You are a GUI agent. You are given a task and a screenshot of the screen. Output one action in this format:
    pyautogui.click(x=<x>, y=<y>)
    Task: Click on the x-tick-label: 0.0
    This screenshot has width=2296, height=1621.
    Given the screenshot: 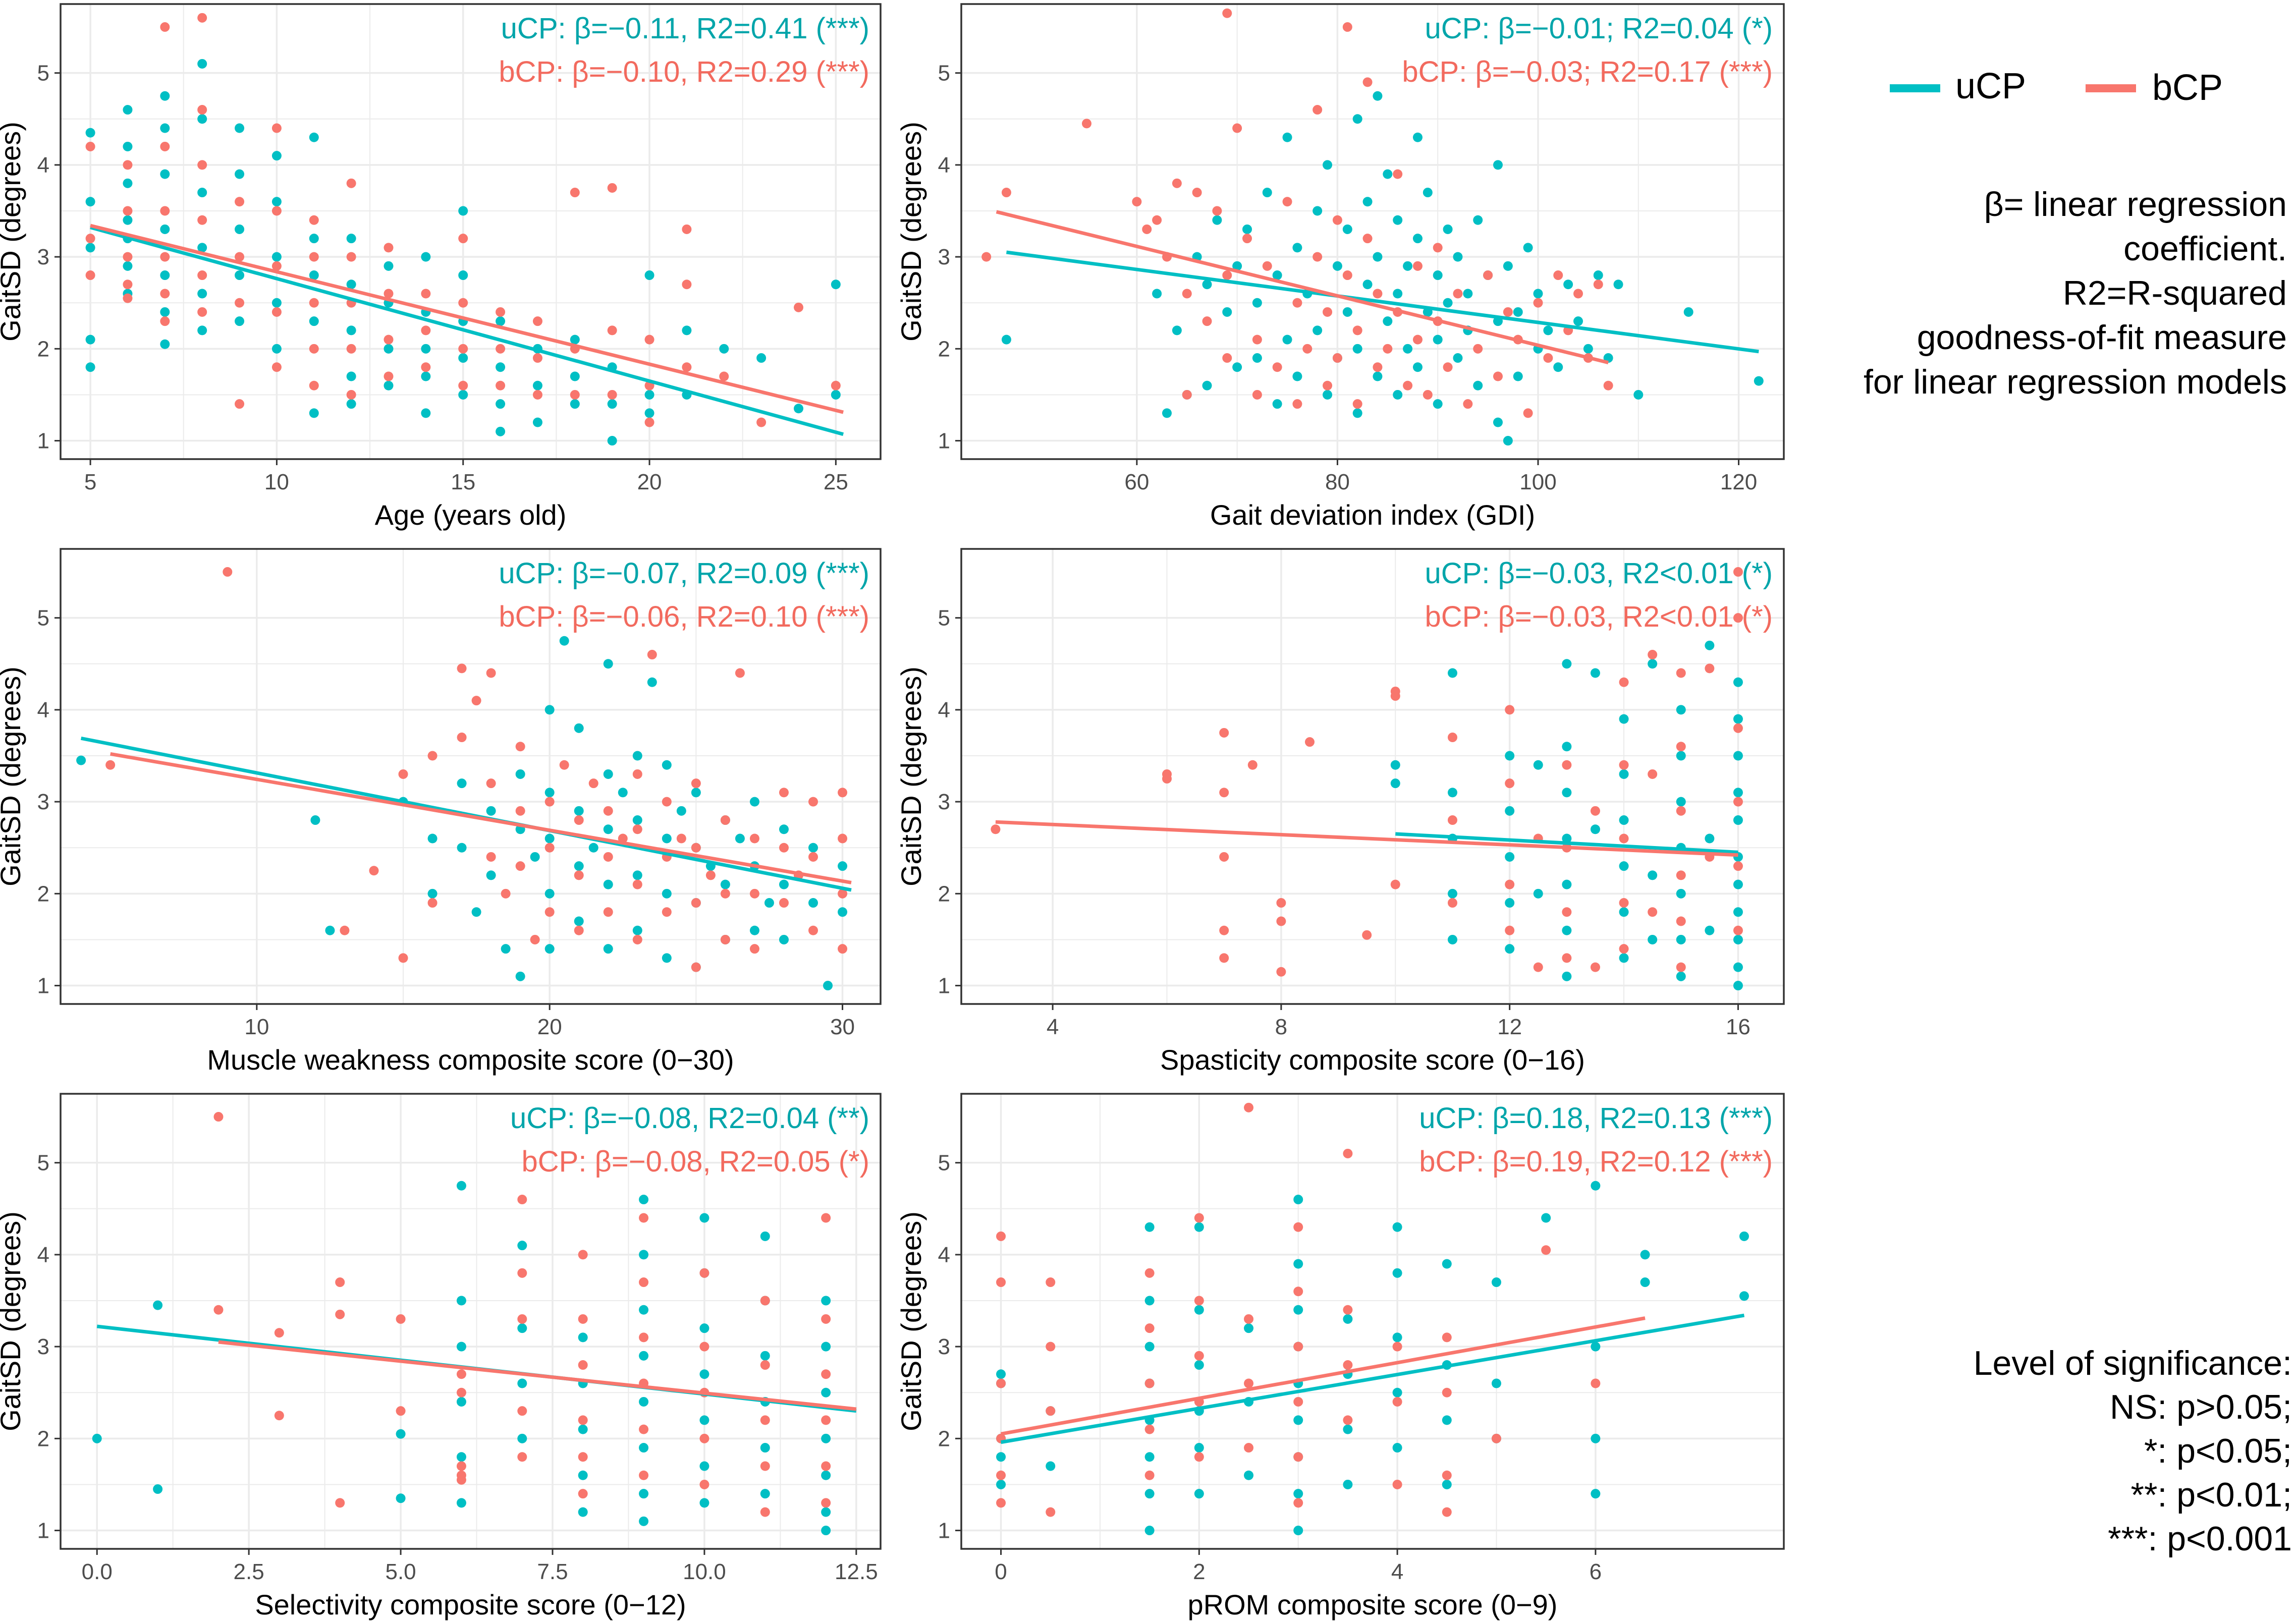 What is the action you would take?
    pyautogui.click(x=97, y=1571)
    